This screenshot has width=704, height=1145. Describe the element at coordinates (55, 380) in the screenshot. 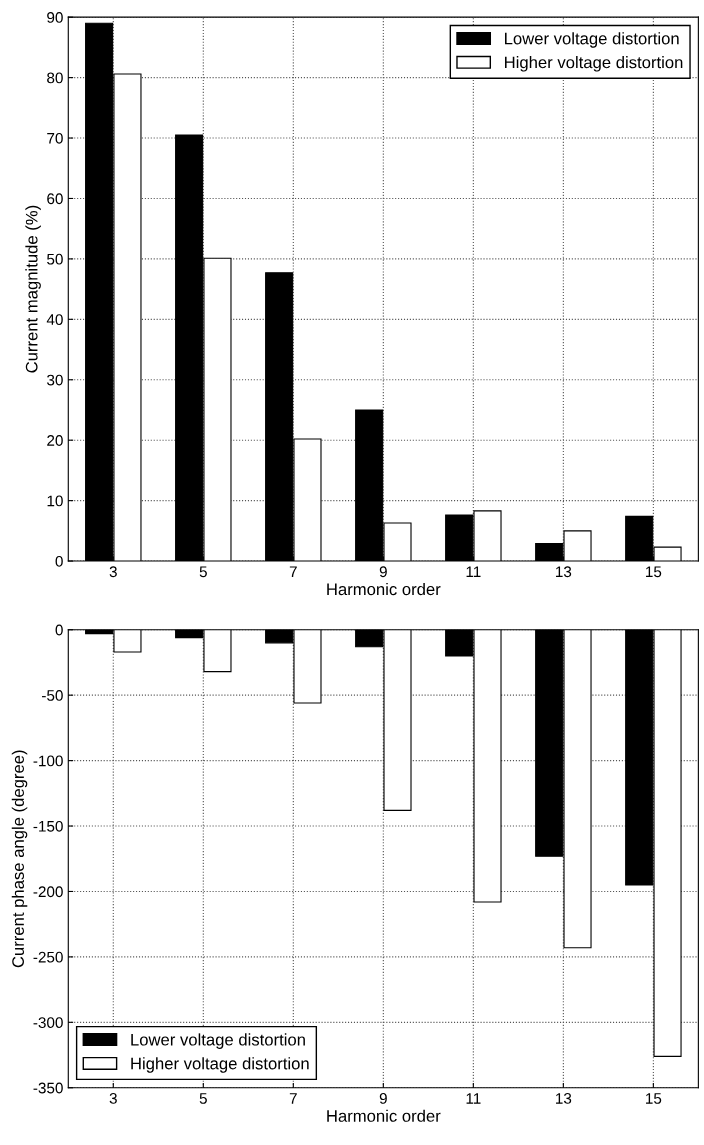

I see `y-tick-label: 30` at that location.